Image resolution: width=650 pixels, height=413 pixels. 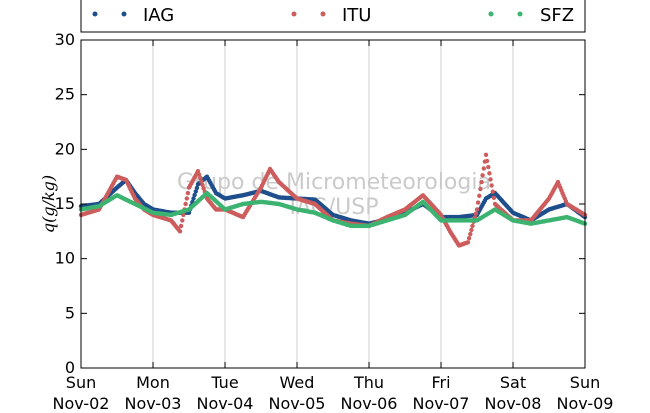 I want to click on y-tick-label-5: 25, so click(x=65, y=94).